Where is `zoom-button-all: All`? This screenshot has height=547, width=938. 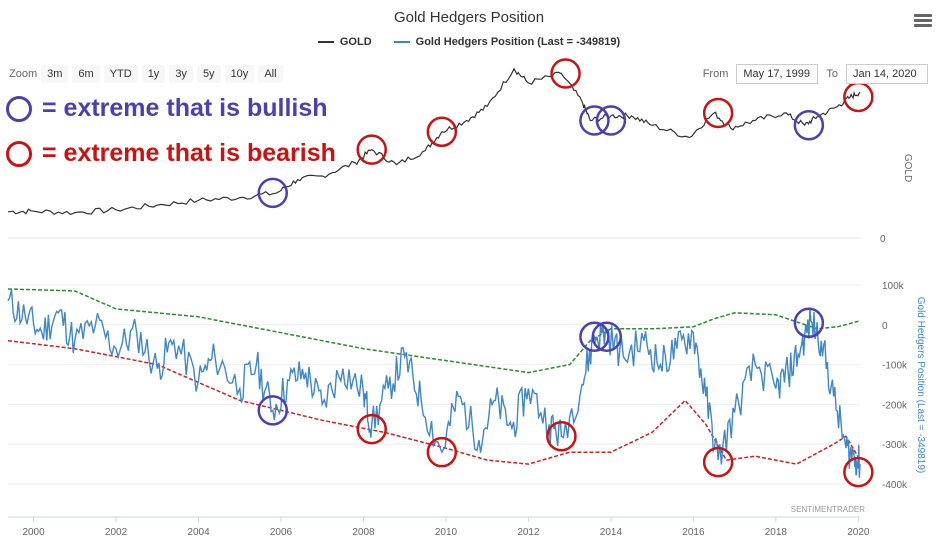 zoom-button-all: All is located at coordinates (270, 74).